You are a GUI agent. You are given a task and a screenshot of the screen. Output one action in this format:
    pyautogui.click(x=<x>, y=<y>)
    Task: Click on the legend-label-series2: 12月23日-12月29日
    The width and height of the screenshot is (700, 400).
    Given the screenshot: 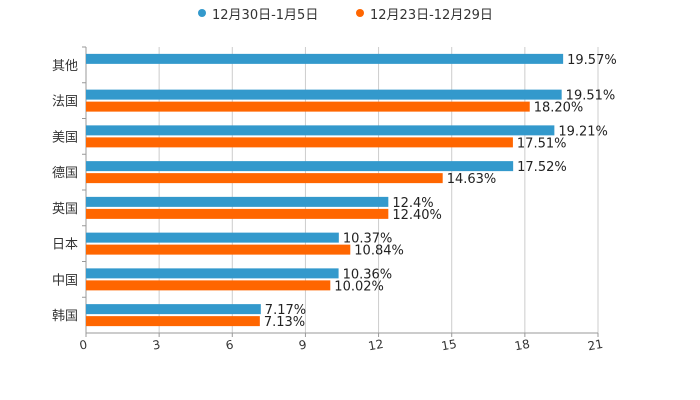 What is the action you would take?
    pyautogui.click(x=431, y=15)
    